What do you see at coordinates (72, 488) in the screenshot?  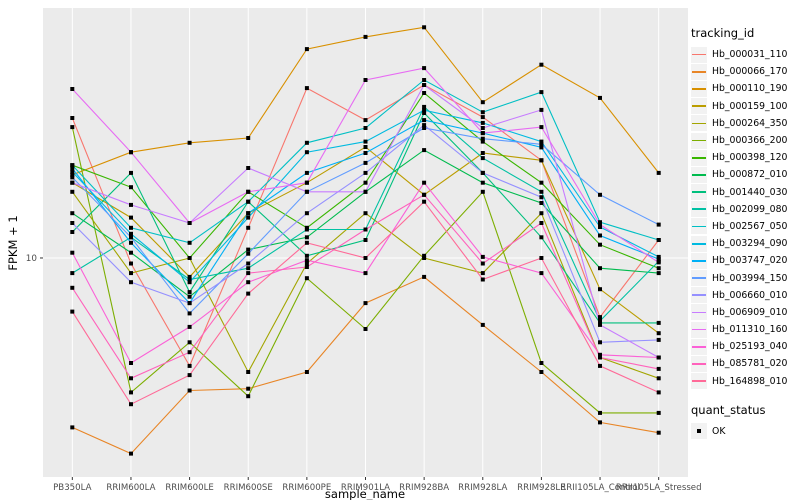 I see `x-tick-label: PB350LA` at bounding box center [72, 488].